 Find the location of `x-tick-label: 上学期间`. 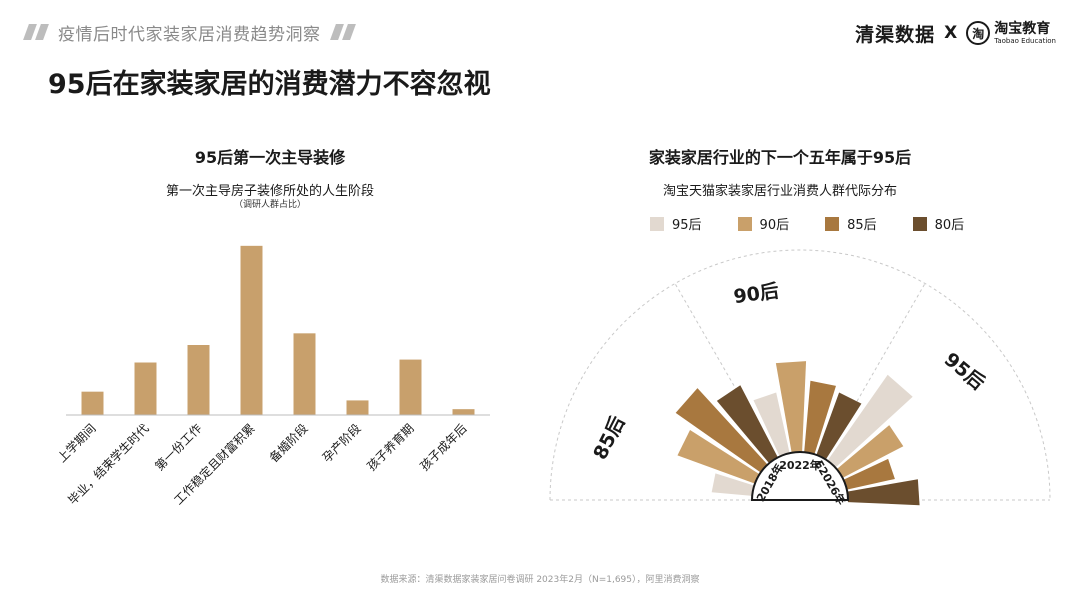

x-tick-label: 上学期间 is located at coordinates (76, 443).